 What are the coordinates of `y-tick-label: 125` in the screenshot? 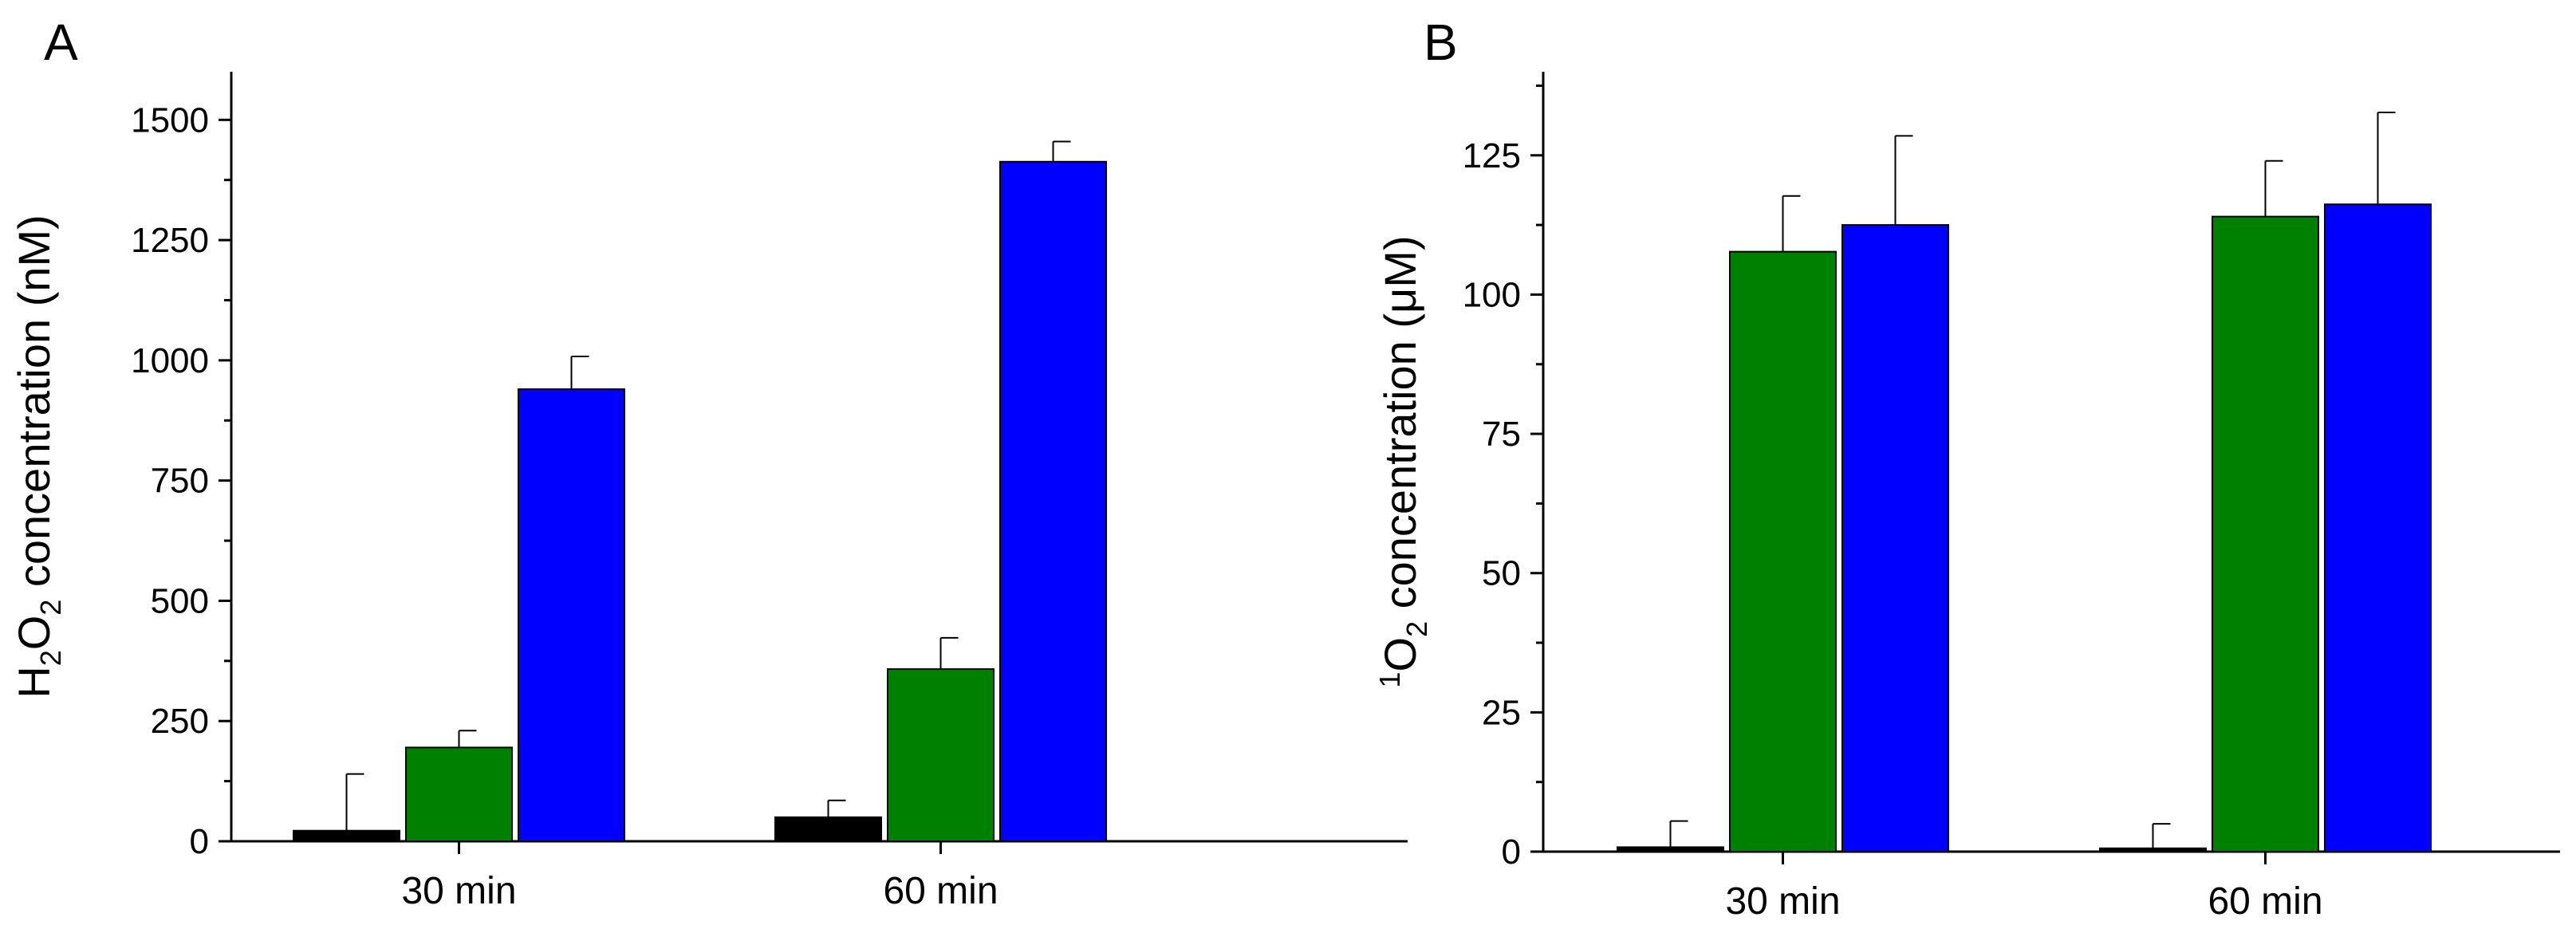 It's located at (1492, 155).